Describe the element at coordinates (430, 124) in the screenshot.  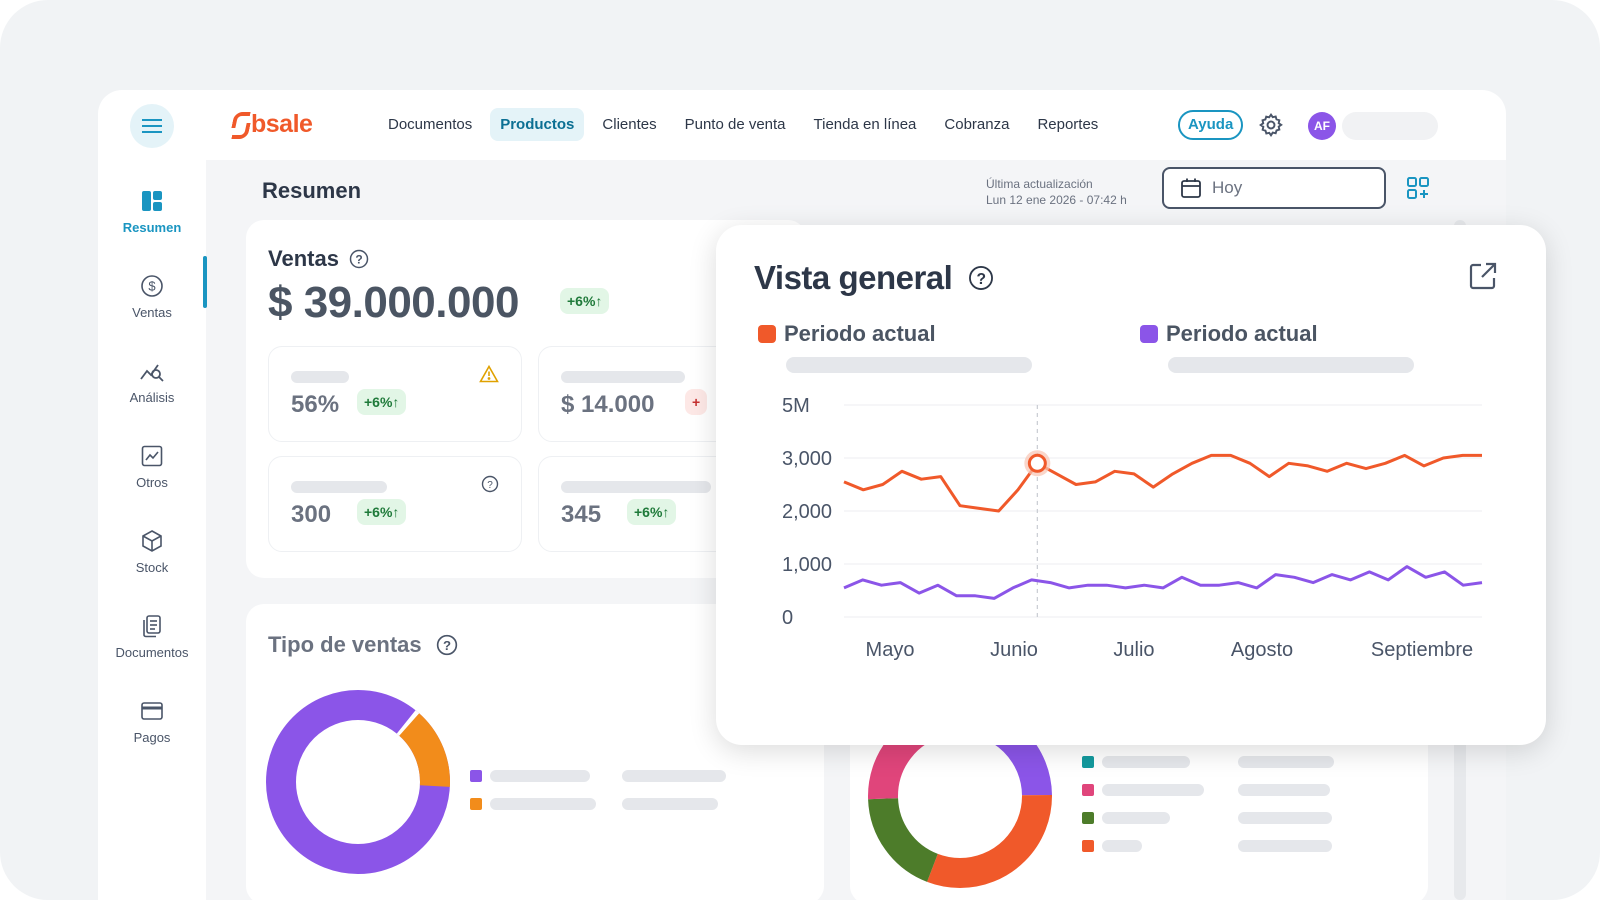
I see `nav-documentos: Documentos` at that location.